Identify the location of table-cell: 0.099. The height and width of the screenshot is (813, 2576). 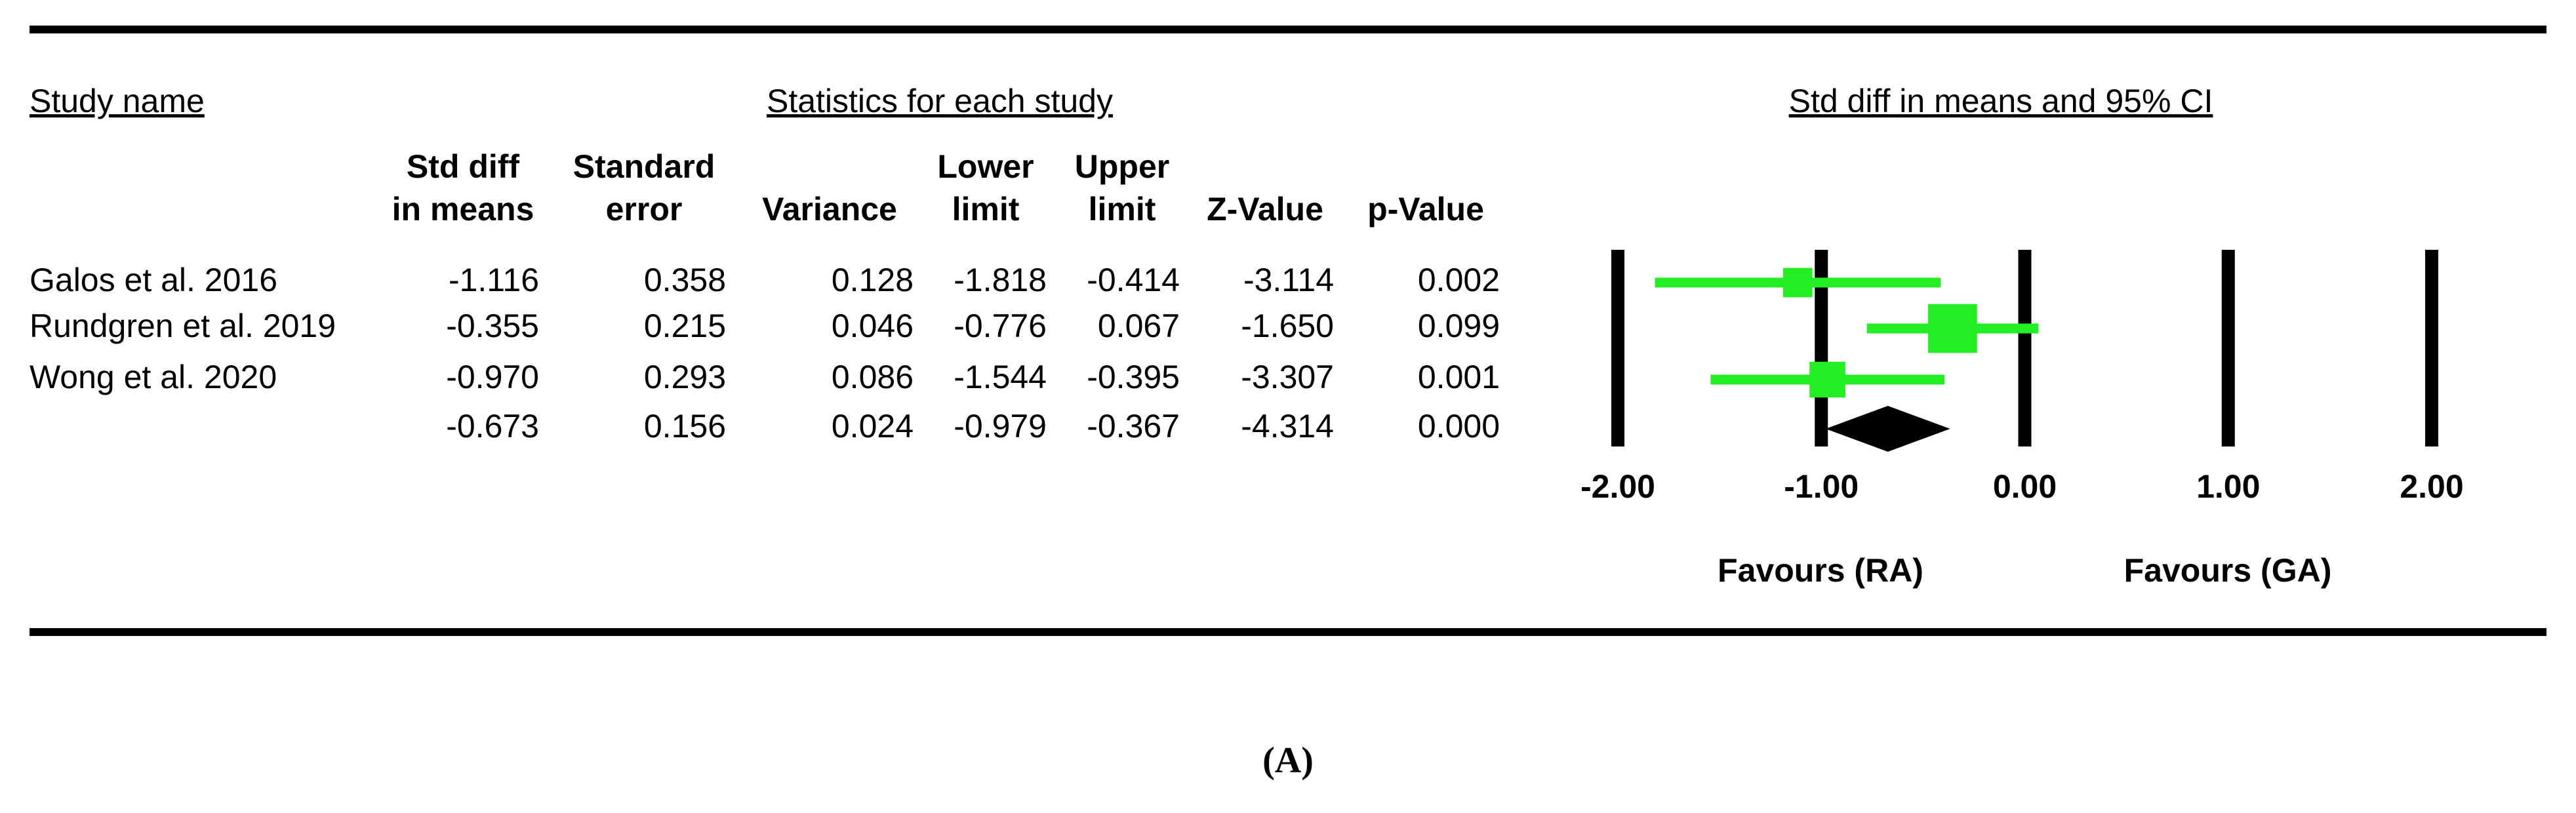
(1459, 325).